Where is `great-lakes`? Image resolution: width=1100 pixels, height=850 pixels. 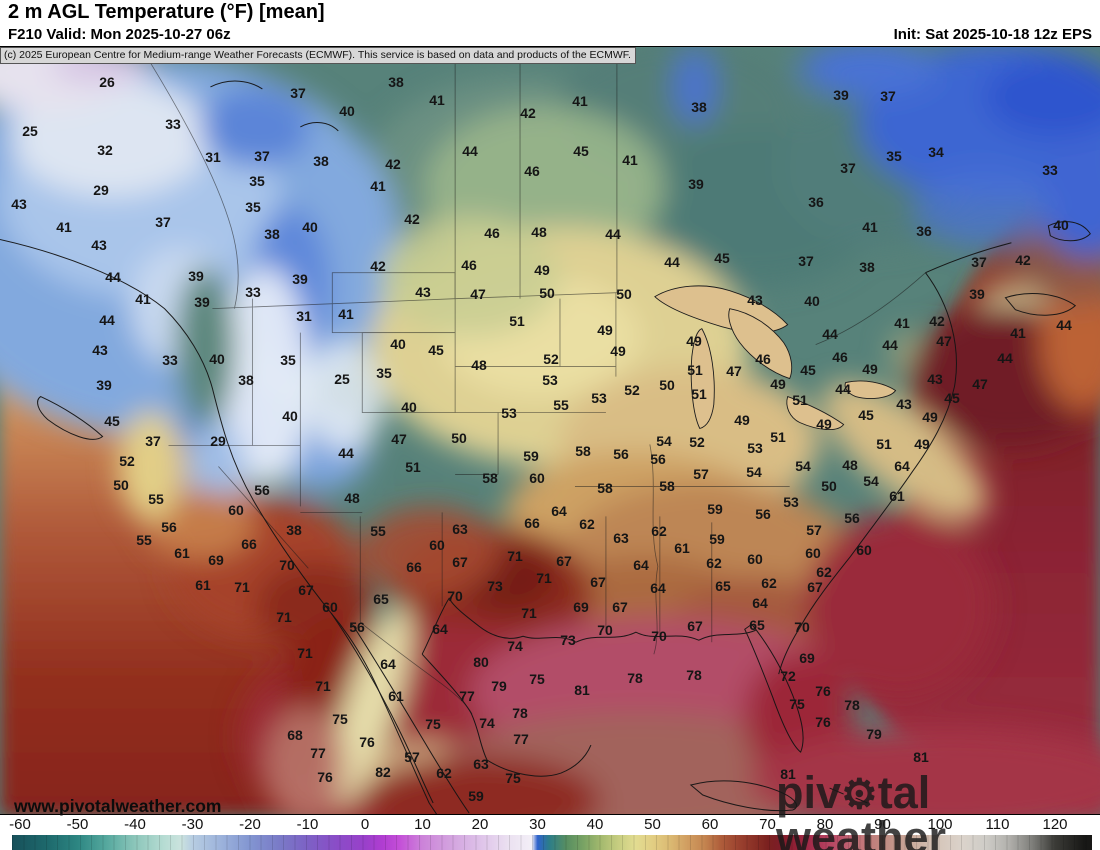 great-lakes is located at coordinates (775, 357).